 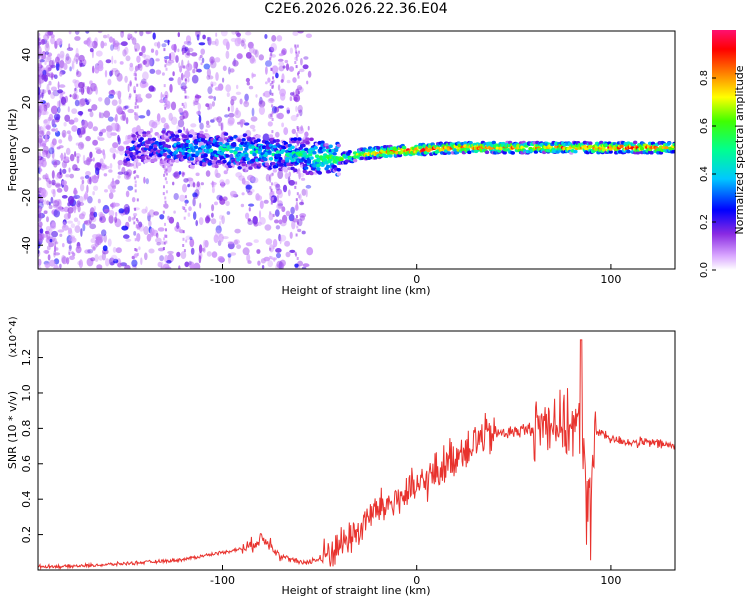 What do you see at coordinates (26, 245) in the screenshot?
I see `y-tick-label: -40` at bounding box center [26, 245].